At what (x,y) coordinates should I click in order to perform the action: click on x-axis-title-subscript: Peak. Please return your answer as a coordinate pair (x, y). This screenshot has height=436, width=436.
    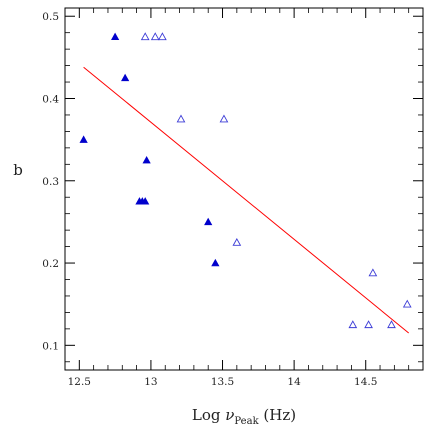
    Looking at the image, I should click on (246, 421).